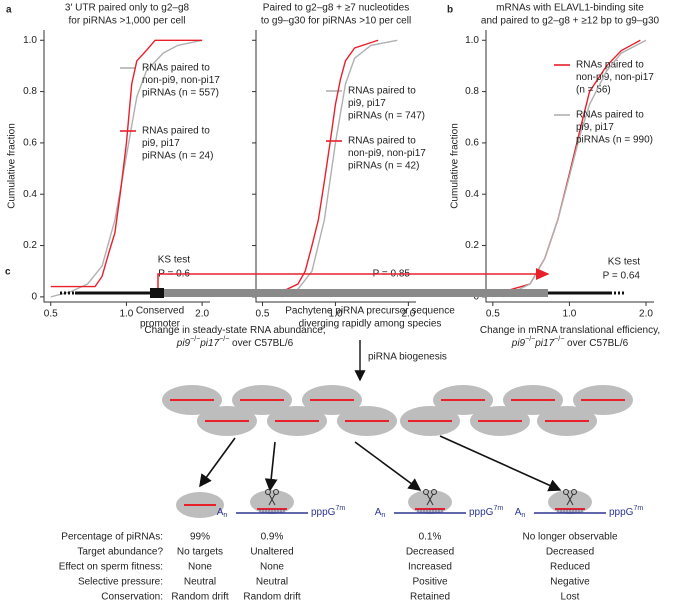  Describe the element at coordinates (455, 166) in the screenshot. I see `y-axis-label: Cumulative fraction` at that location.